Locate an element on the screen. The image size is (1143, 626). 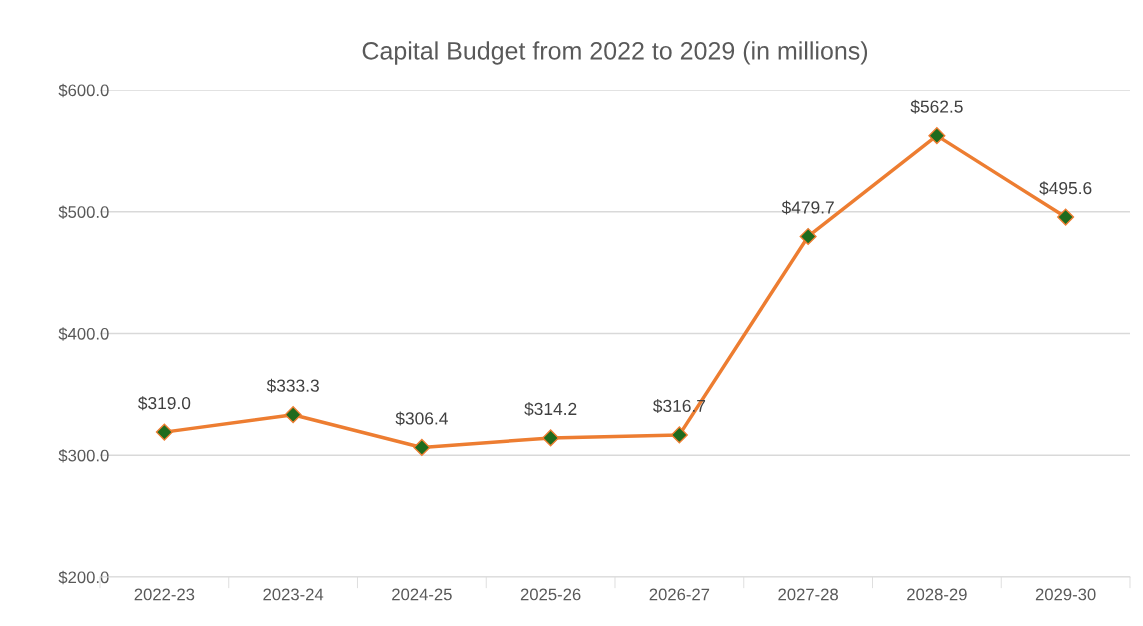
data-label: $319.0 is located at coordinates (164, 403).